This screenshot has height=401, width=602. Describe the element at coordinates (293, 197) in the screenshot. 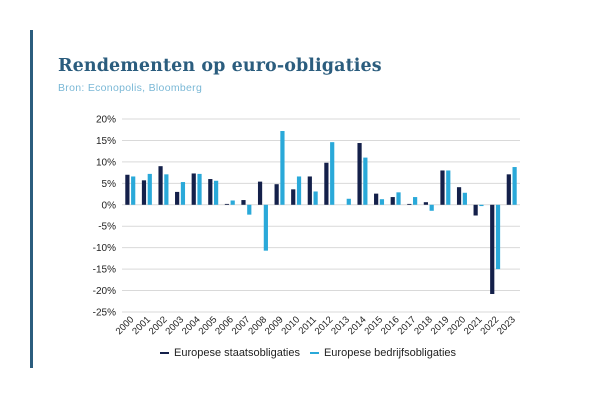

I see `bar-gov-2010` at that location.